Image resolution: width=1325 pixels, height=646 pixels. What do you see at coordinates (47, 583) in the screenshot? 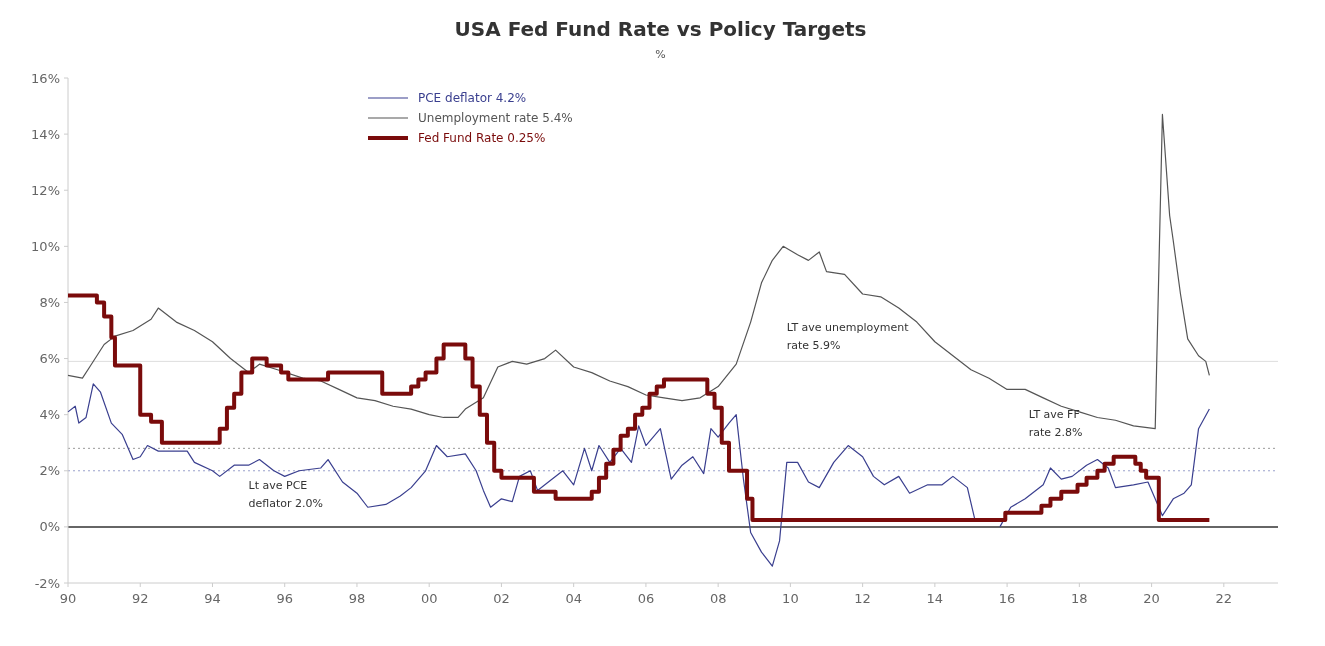
I see `y-tick-label: -2%` at bounding box center [47, 583].